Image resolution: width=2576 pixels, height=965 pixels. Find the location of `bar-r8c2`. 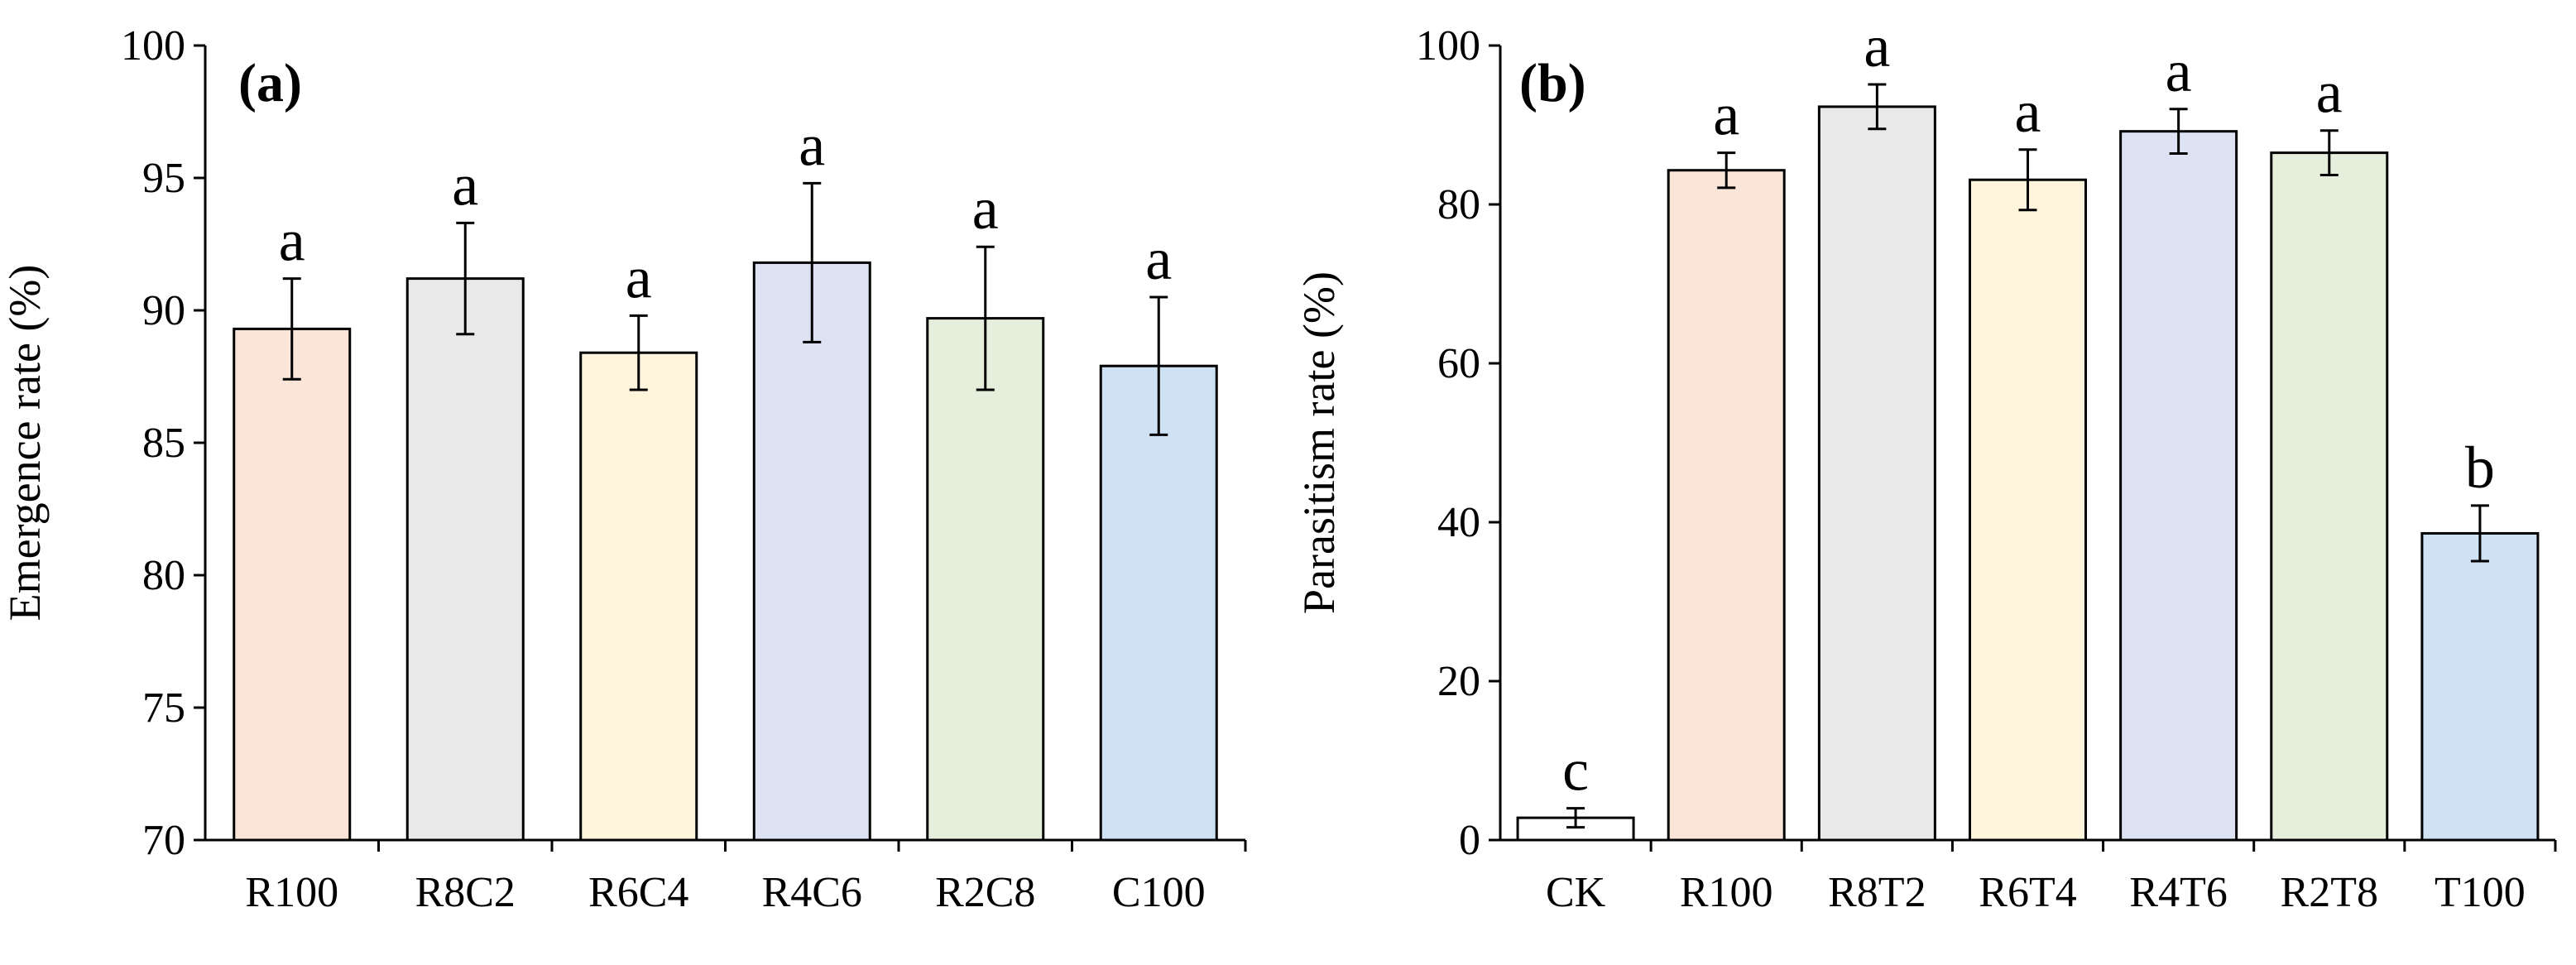

bar-r8c2 is located at coordinates (465, 559).